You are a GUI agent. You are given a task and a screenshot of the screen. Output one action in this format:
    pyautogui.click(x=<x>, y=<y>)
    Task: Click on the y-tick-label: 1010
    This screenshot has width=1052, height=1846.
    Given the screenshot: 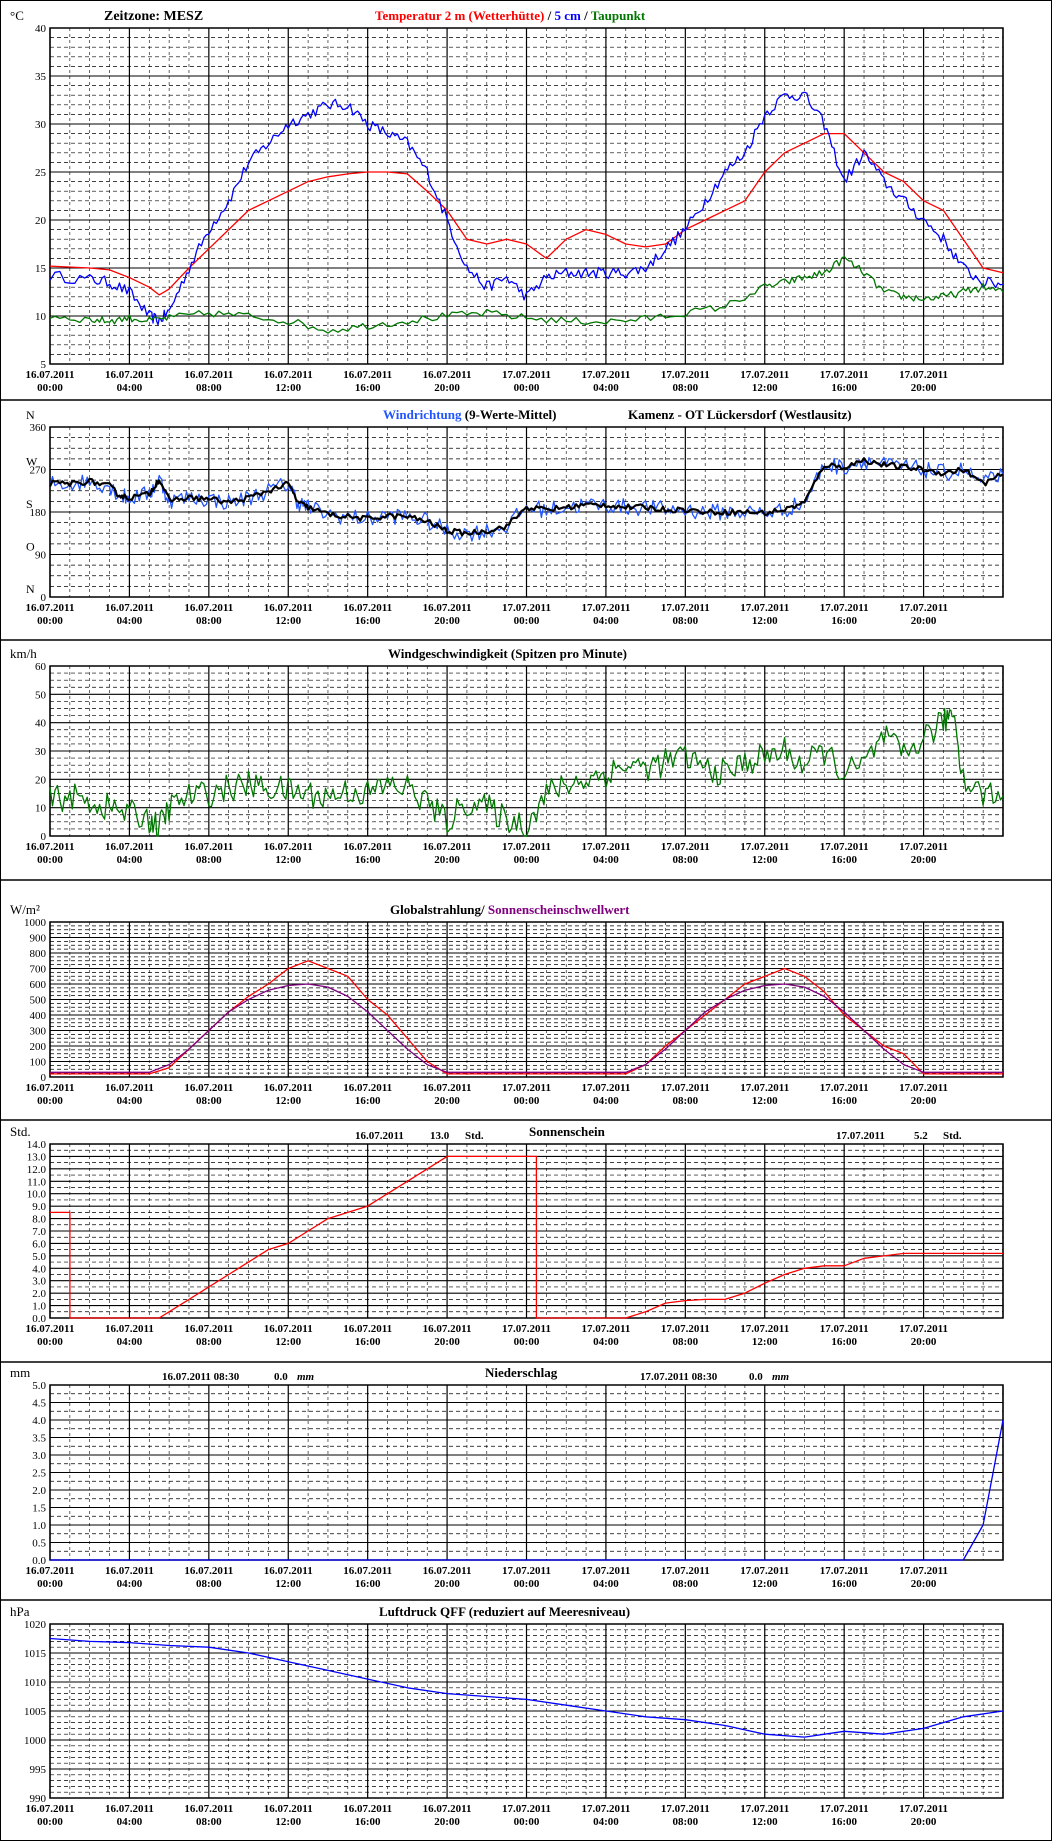 What is the action you would take?
    pyautogui.click(x=35, y=1683)
    